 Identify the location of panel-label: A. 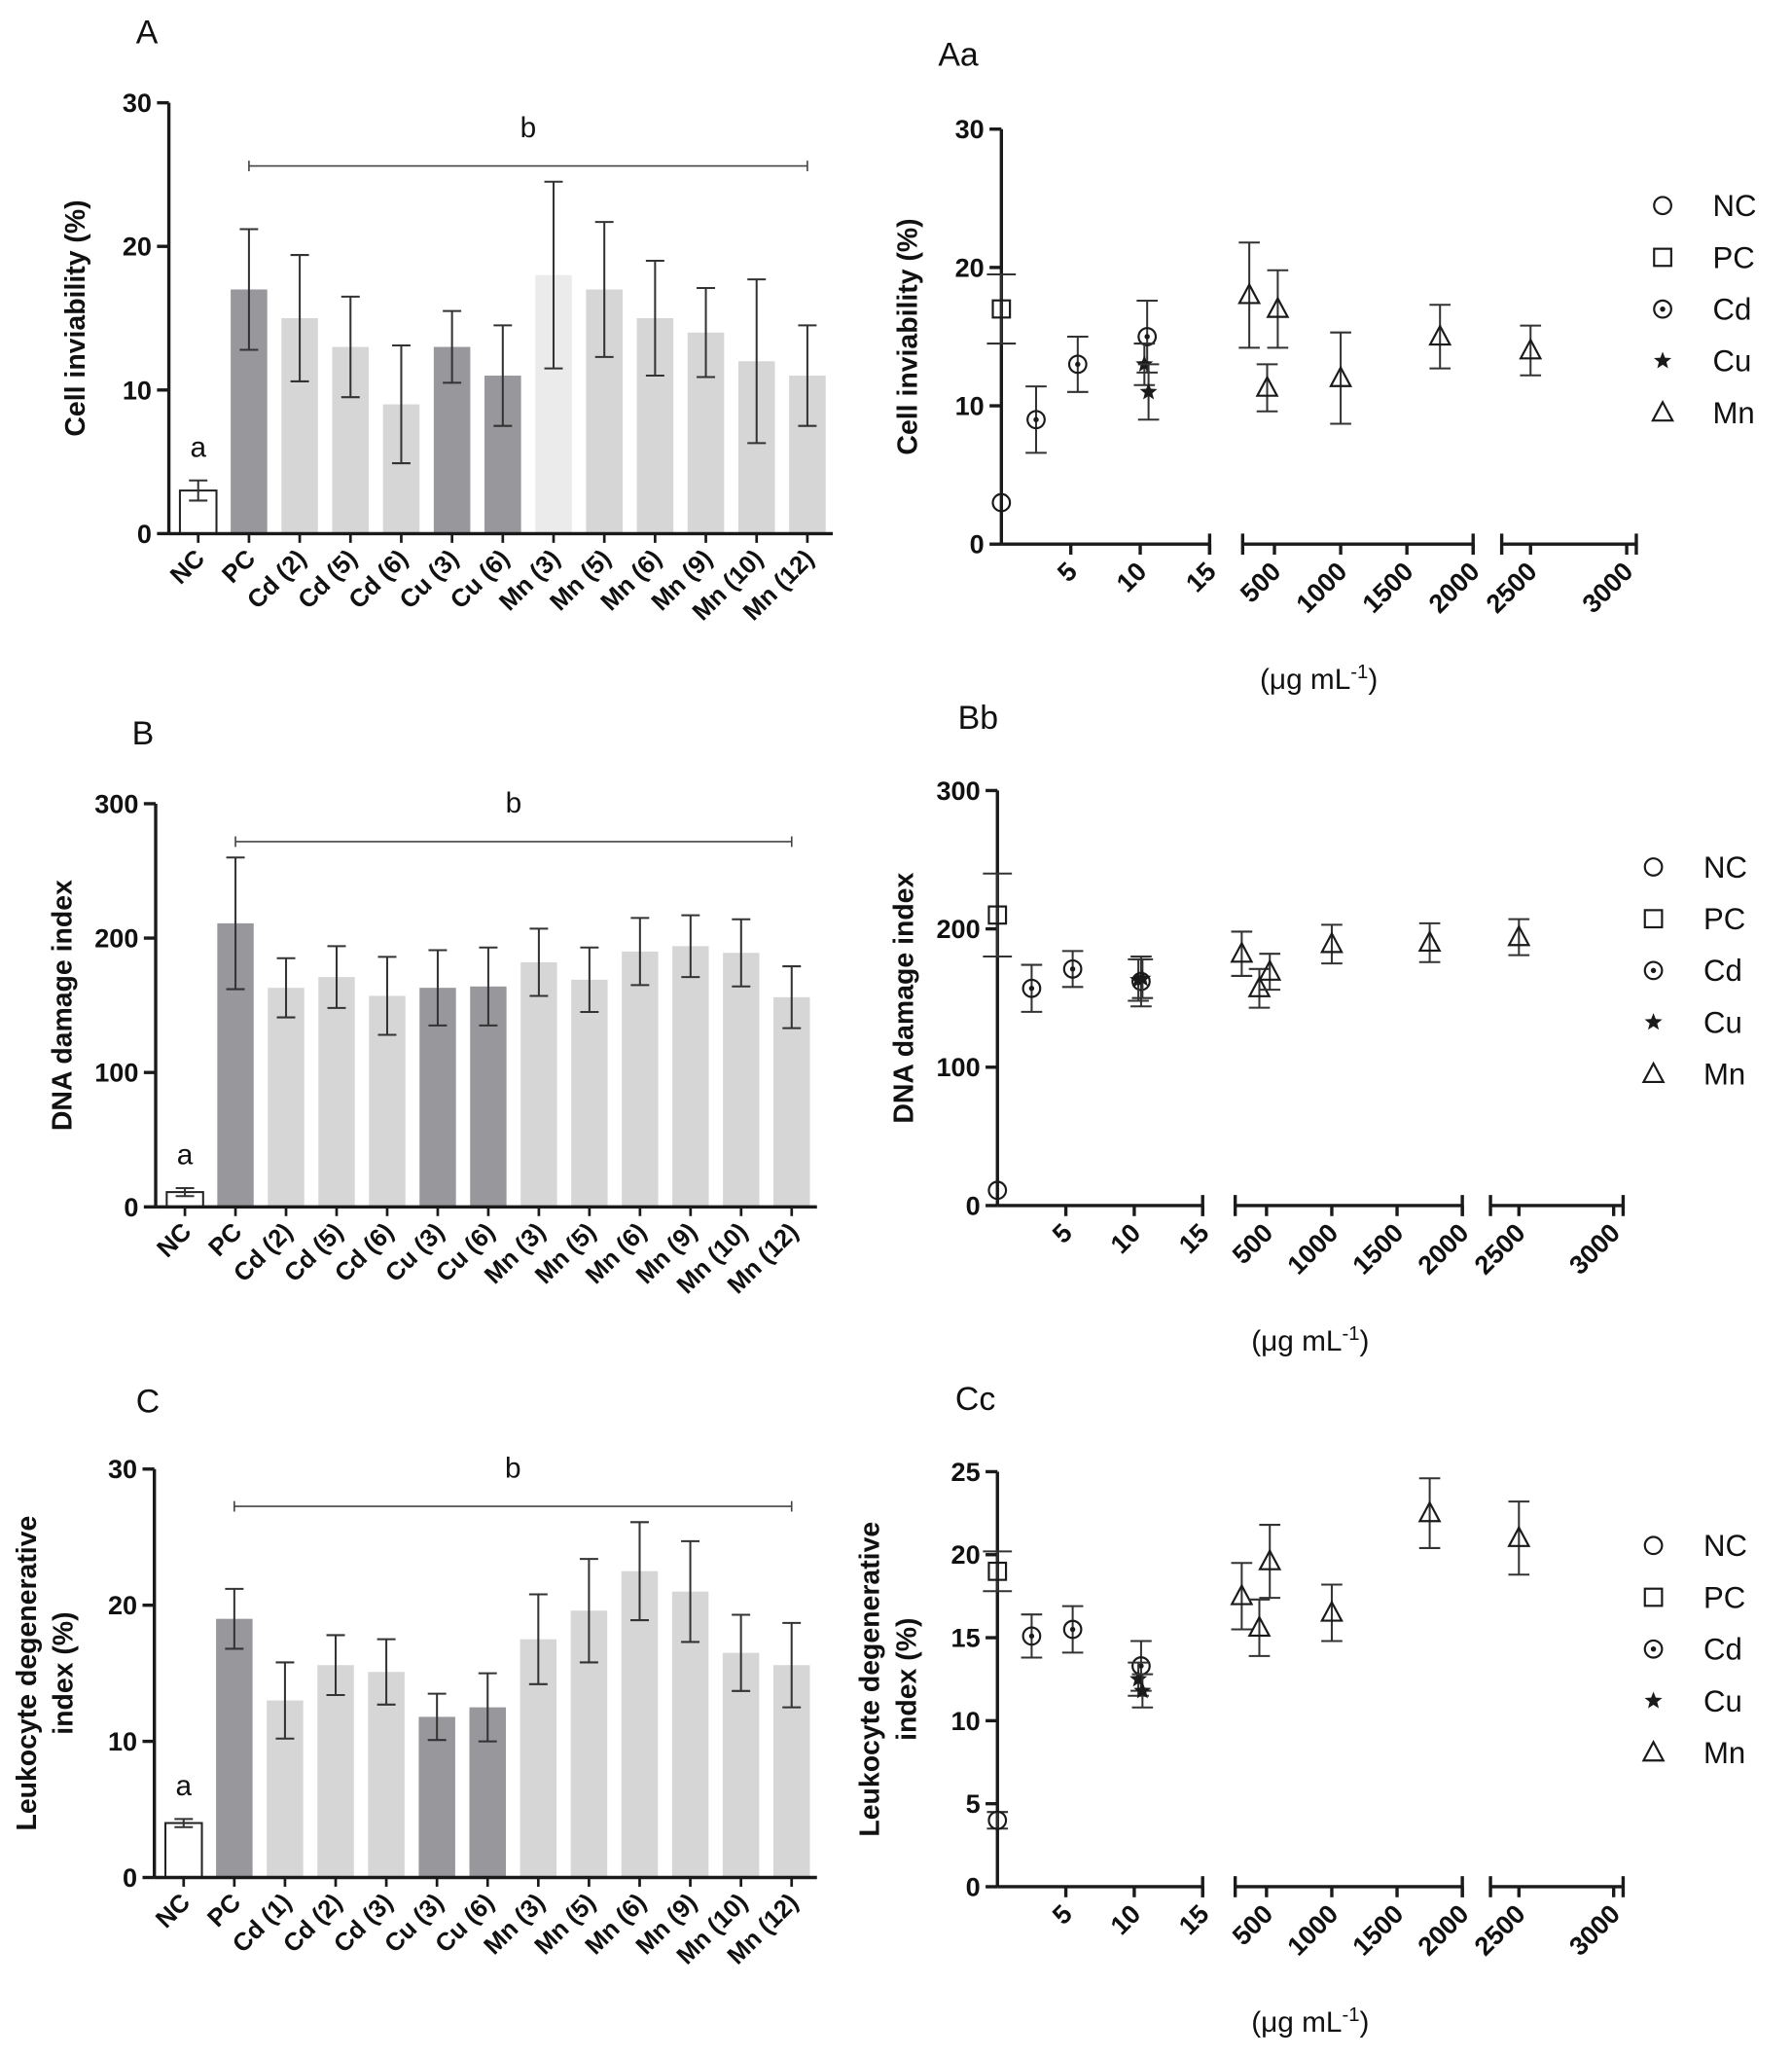
(148, 33).